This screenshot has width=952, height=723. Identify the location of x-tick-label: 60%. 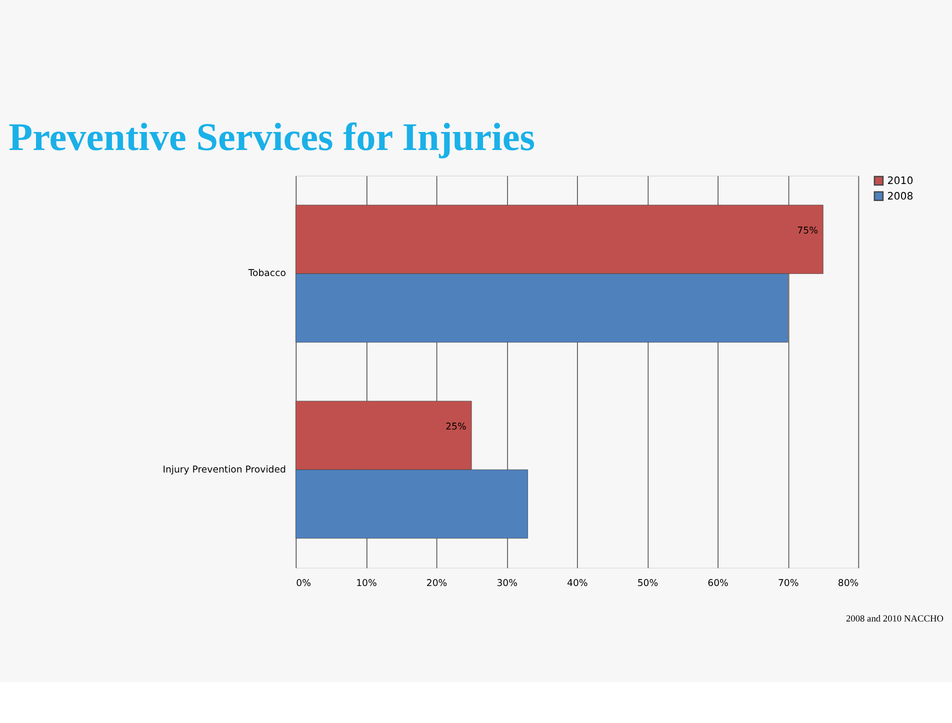
(718, 584).